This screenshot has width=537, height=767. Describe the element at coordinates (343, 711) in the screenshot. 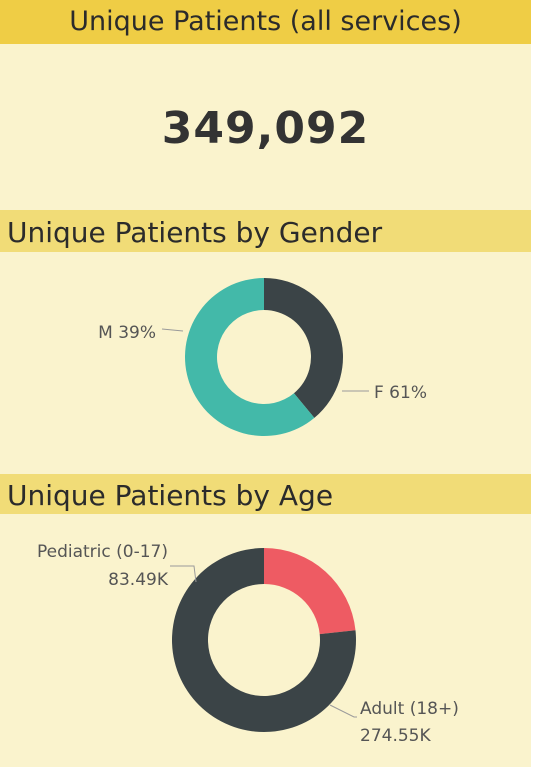

I see `age-leader-line-adult` at that location.